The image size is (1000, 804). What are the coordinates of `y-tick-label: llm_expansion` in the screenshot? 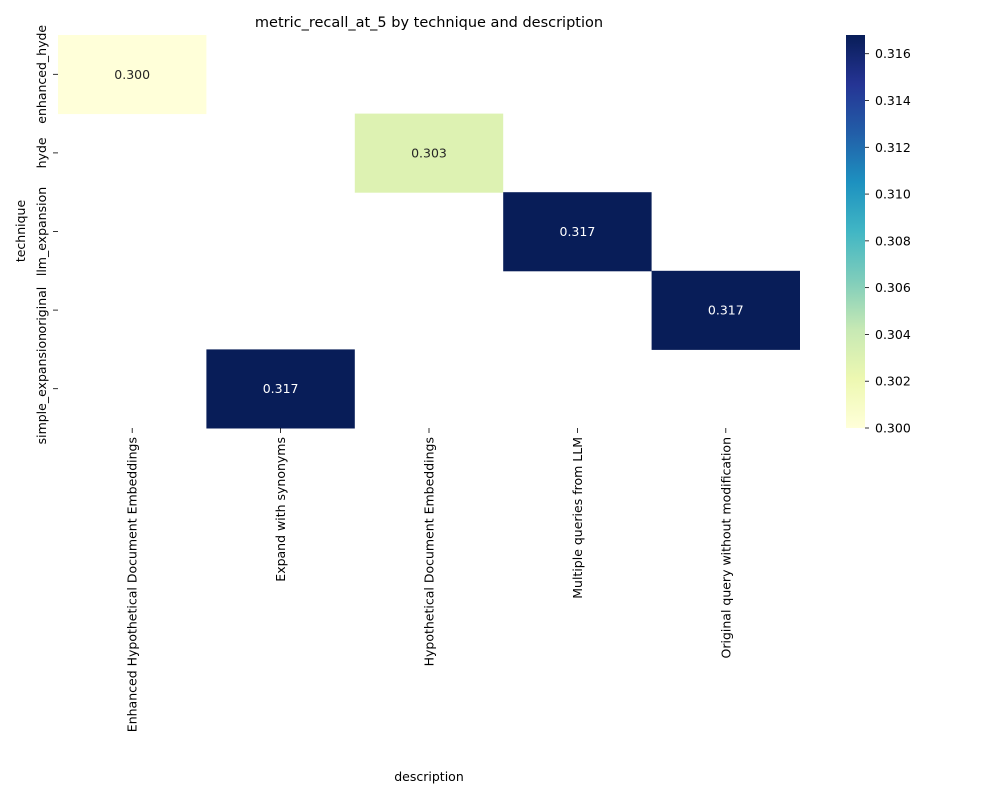 It's located at (41, 231).